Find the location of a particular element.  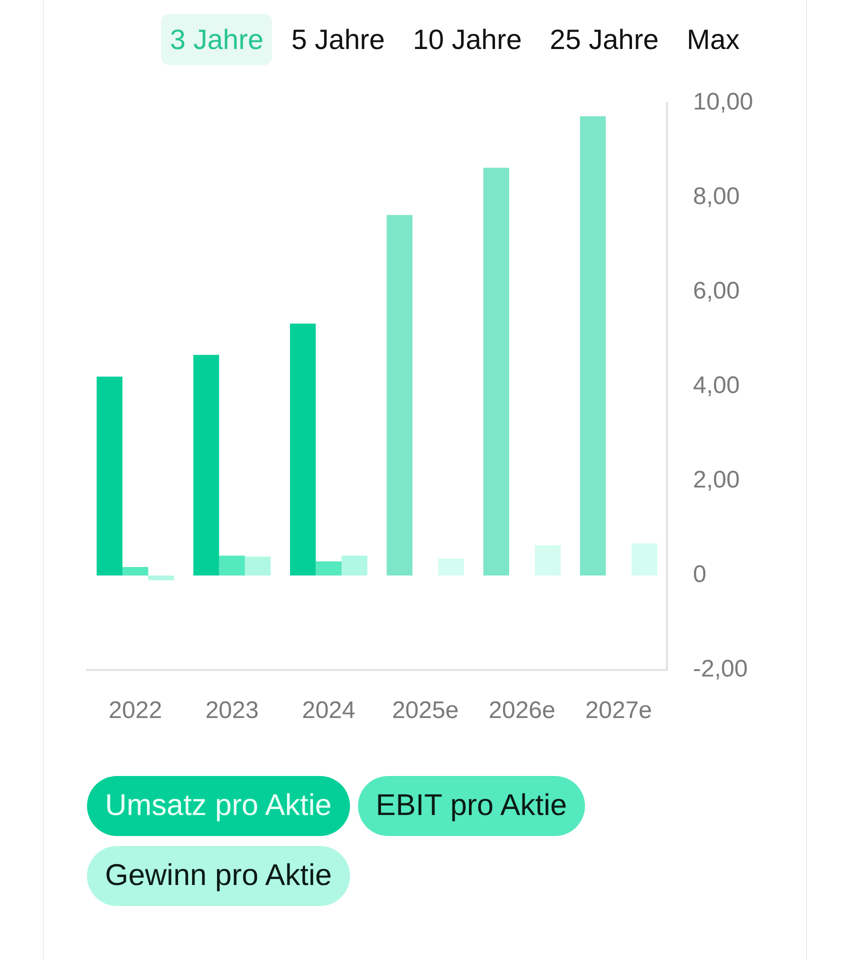

text: Max is located at coordinates (713, 39).